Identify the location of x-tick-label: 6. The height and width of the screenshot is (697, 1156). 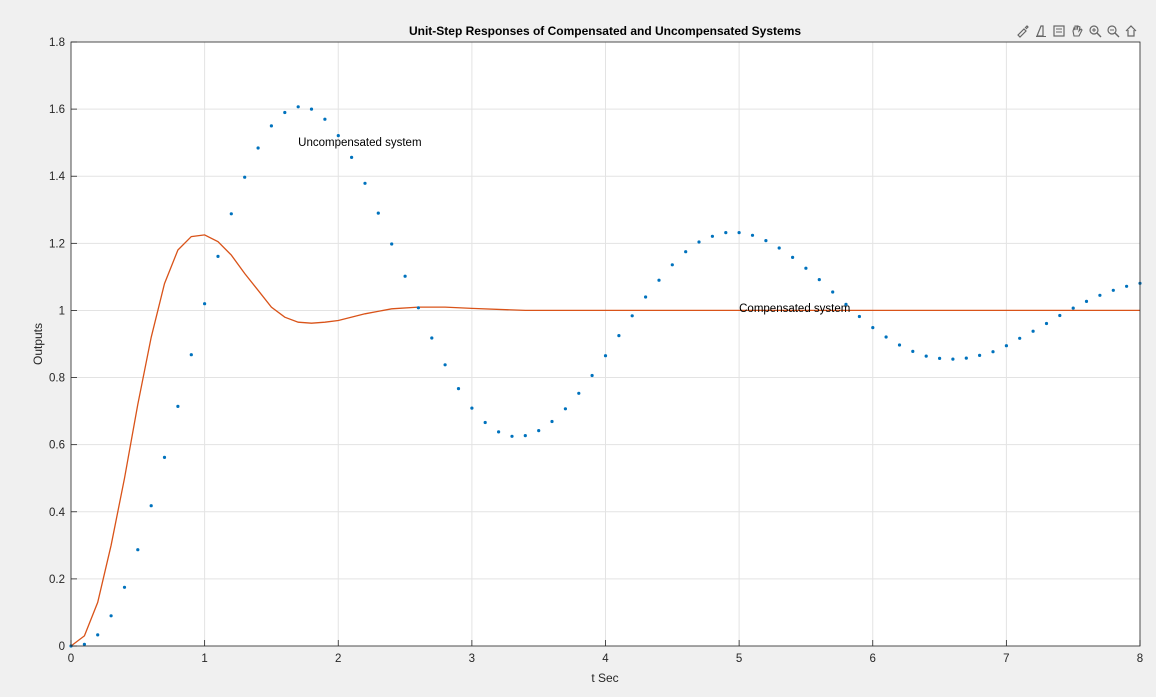
(873, 659).